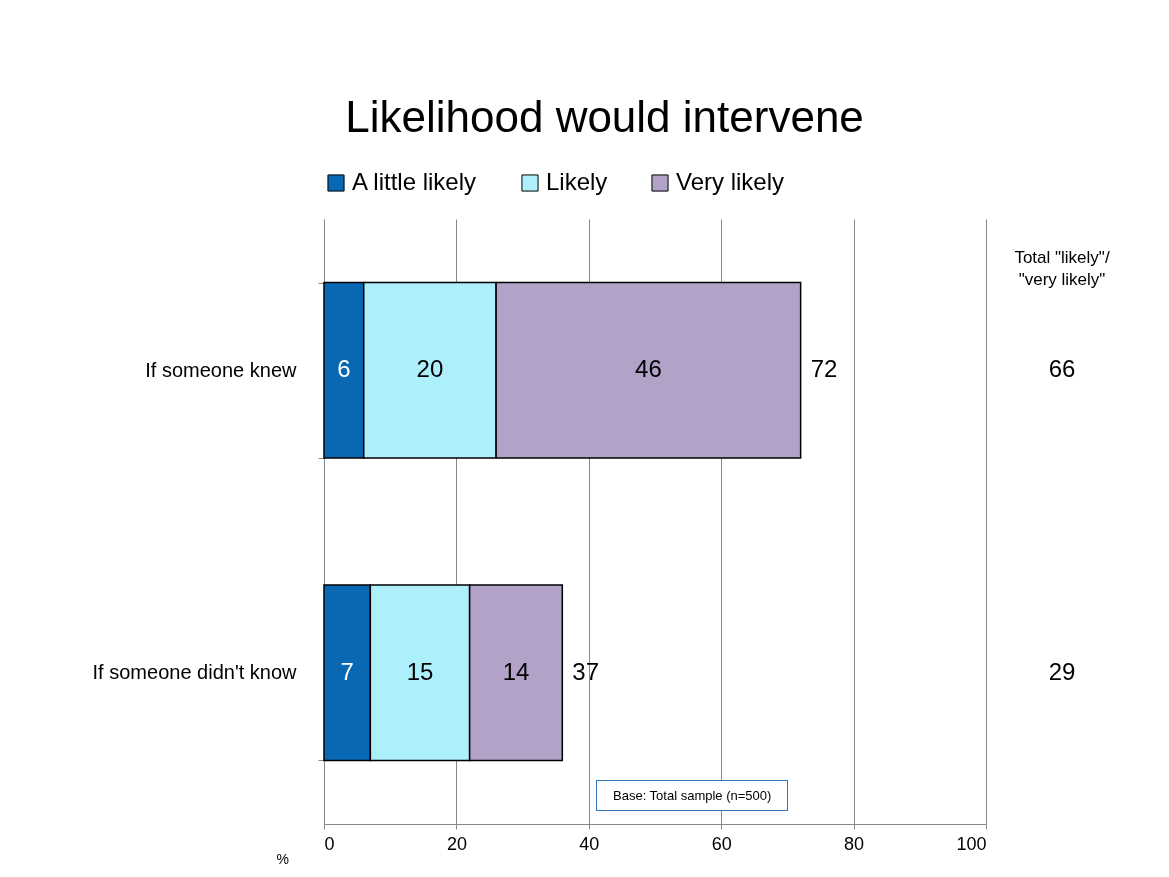 The image size is (1169, 877). Describe the element at coordinates (1062, 268) in the screenshot. I see `text: Total "likely"/ "very likely"` at that location.